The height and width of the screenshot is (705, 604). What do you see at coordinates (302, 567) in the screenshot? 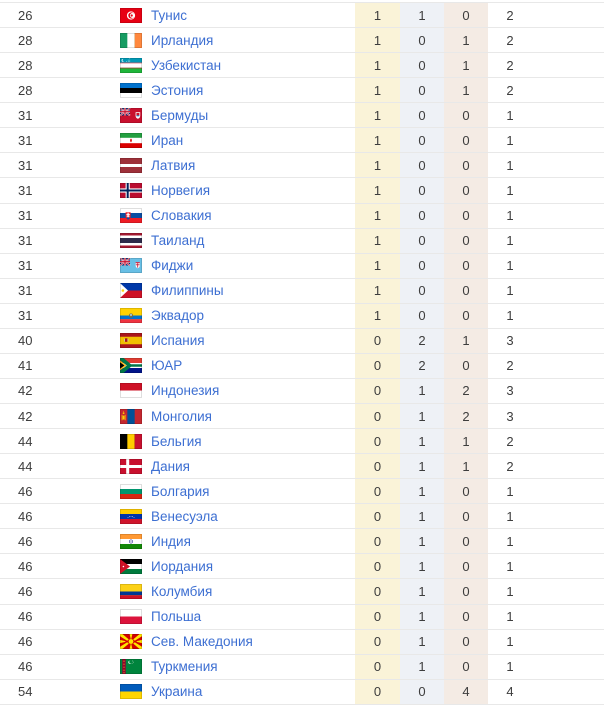
I see `table-row: 46 Иордания 0 1 0 1` at bounding box center [302, 567].